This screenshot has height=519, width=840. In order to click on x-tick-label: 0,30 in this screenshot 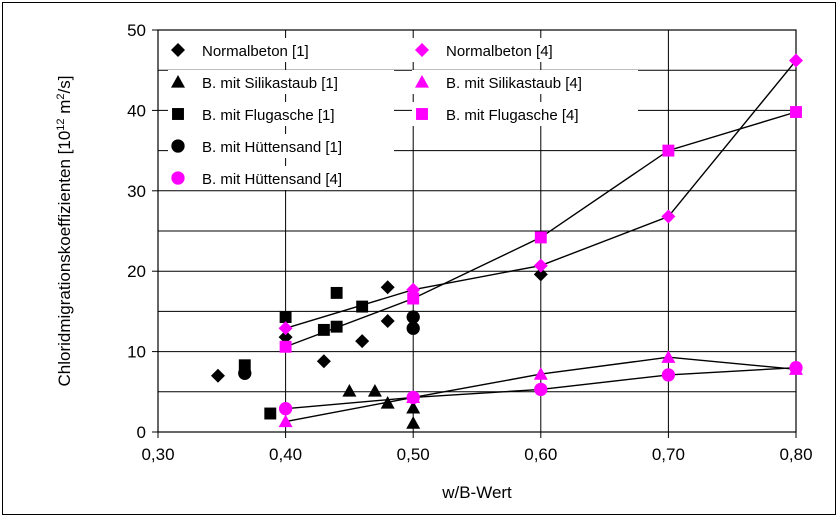, I will do `click(157, 454)`.